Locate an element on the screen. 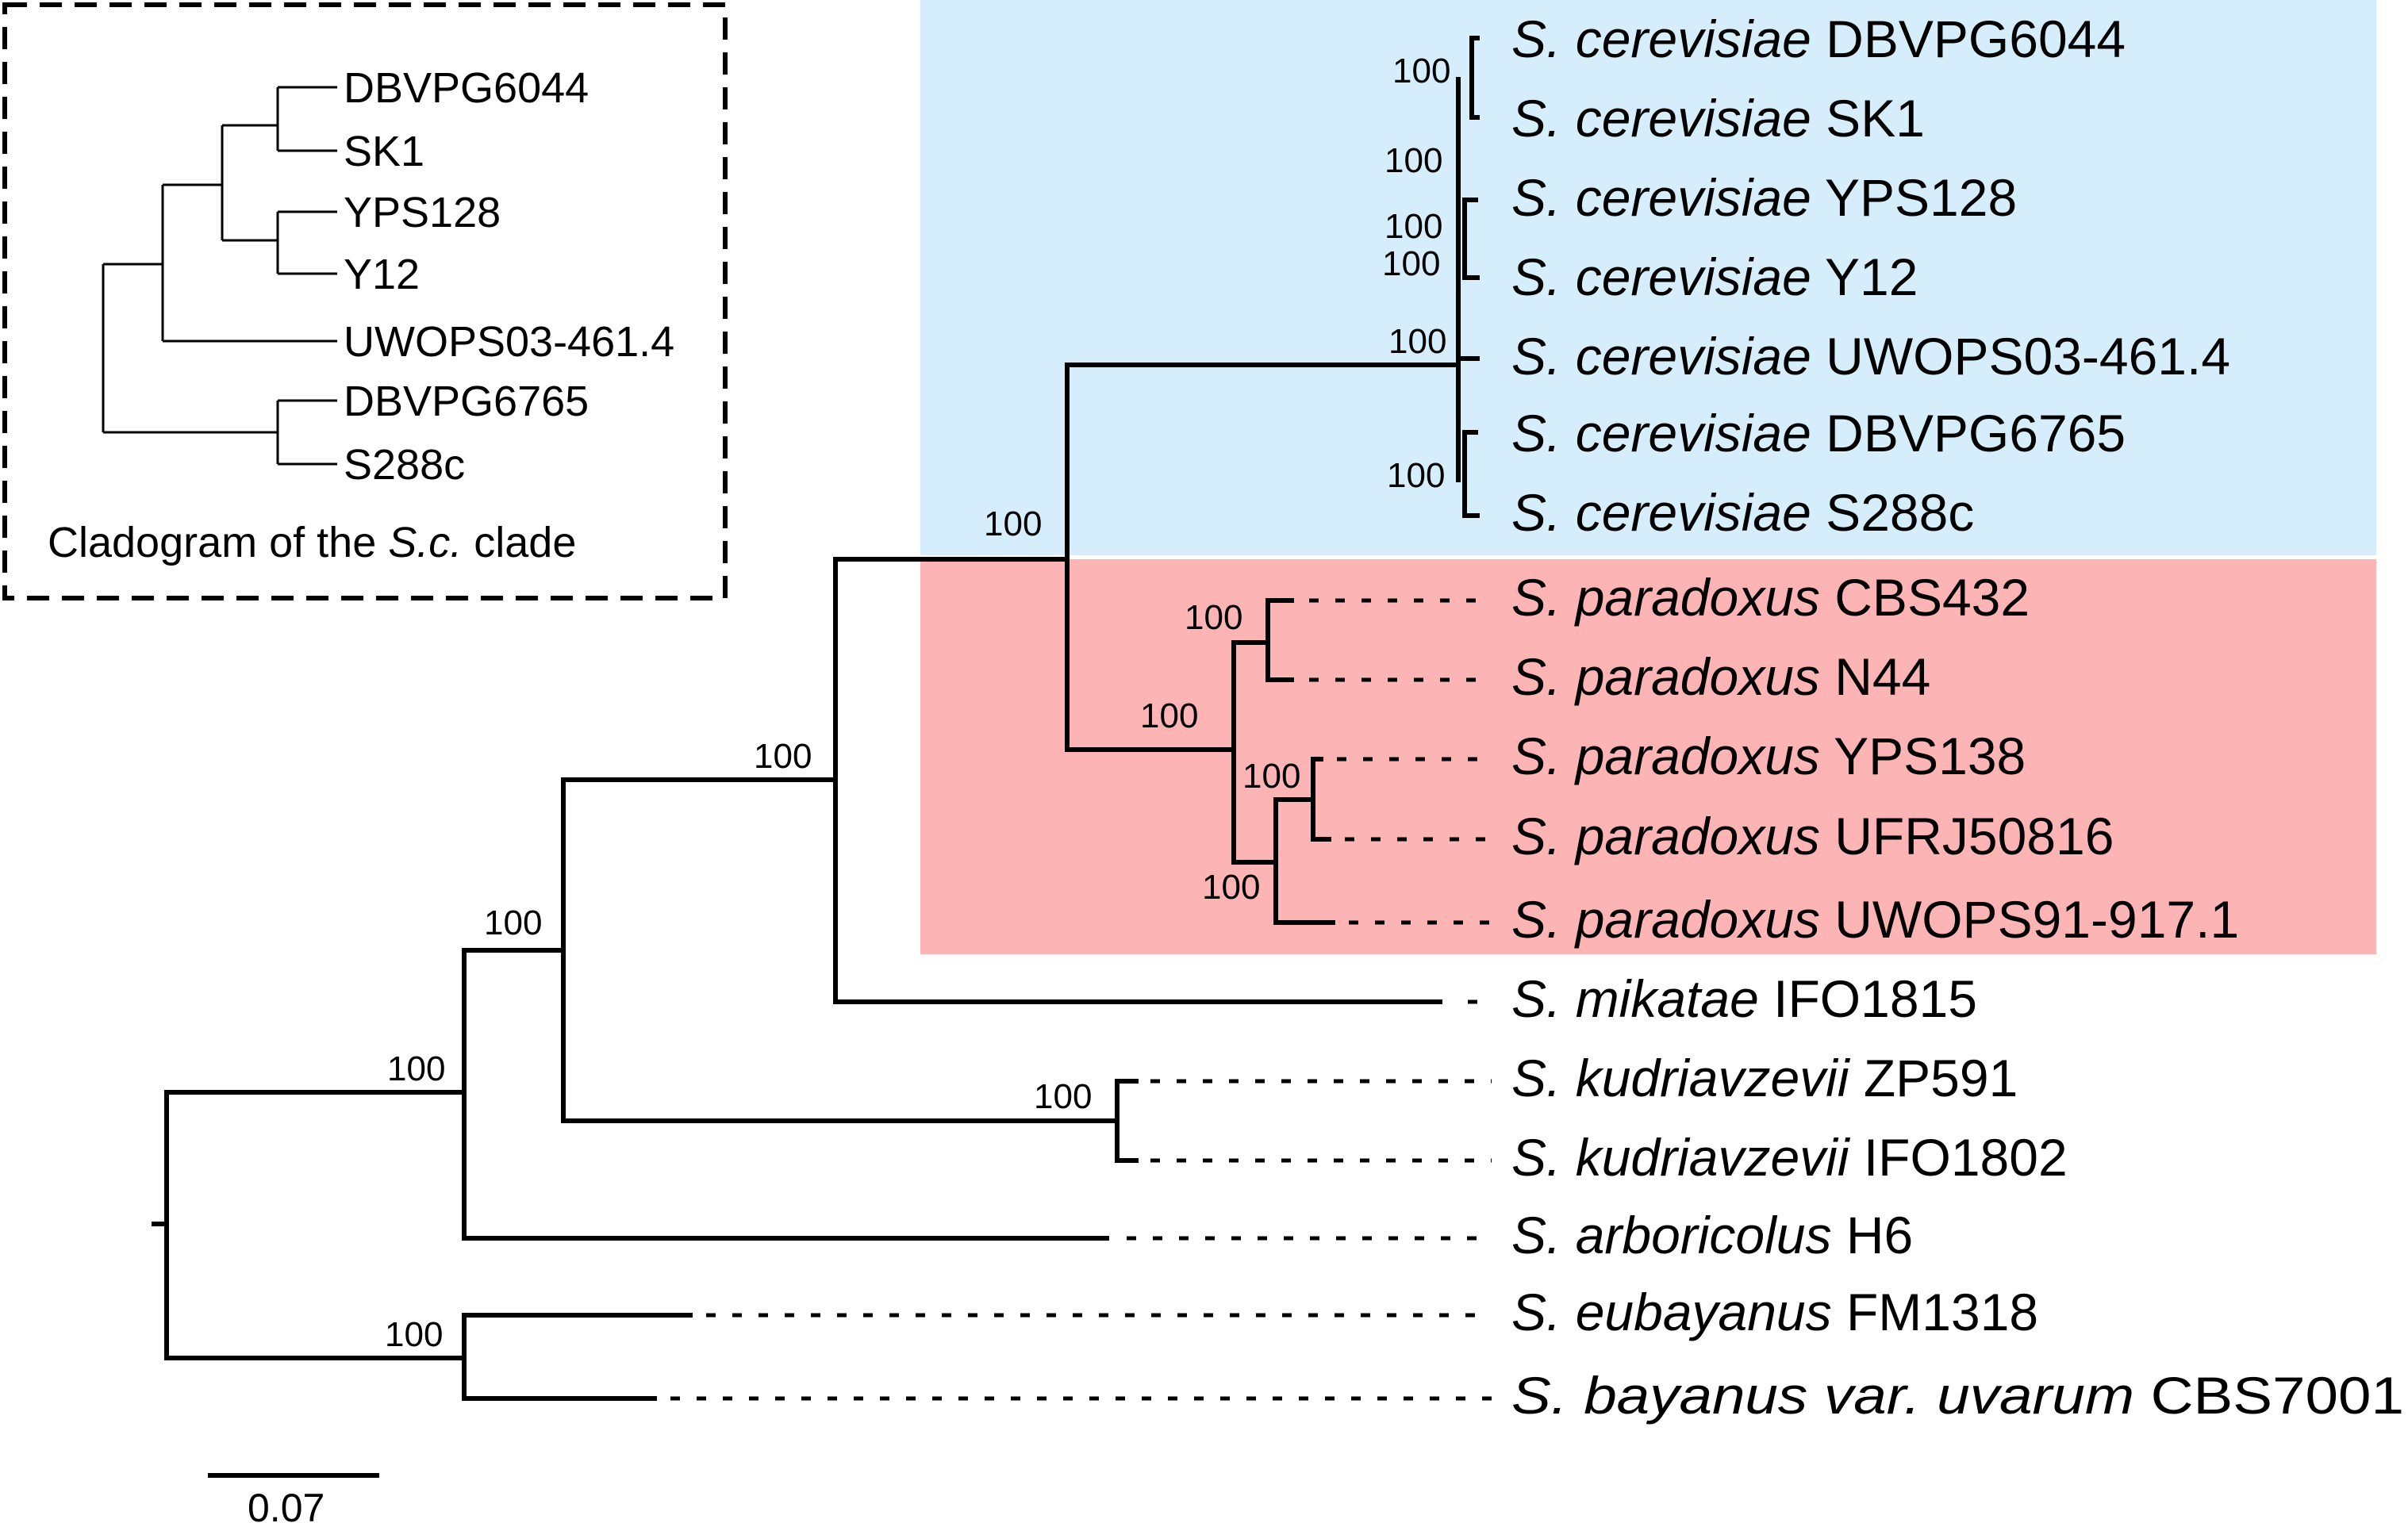 The image size is (2408, 1523). inset-leaf-label: YPS128 is located at coordinates (423, 212).